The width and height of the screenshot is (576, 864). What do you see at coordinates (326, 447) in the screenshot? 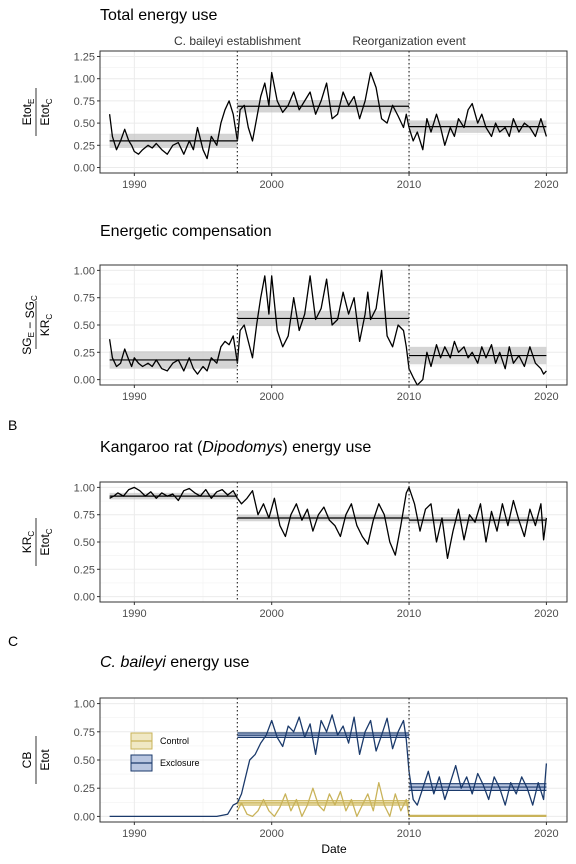
I see `title-part: ) energy use` at bounding box center [326, 447].